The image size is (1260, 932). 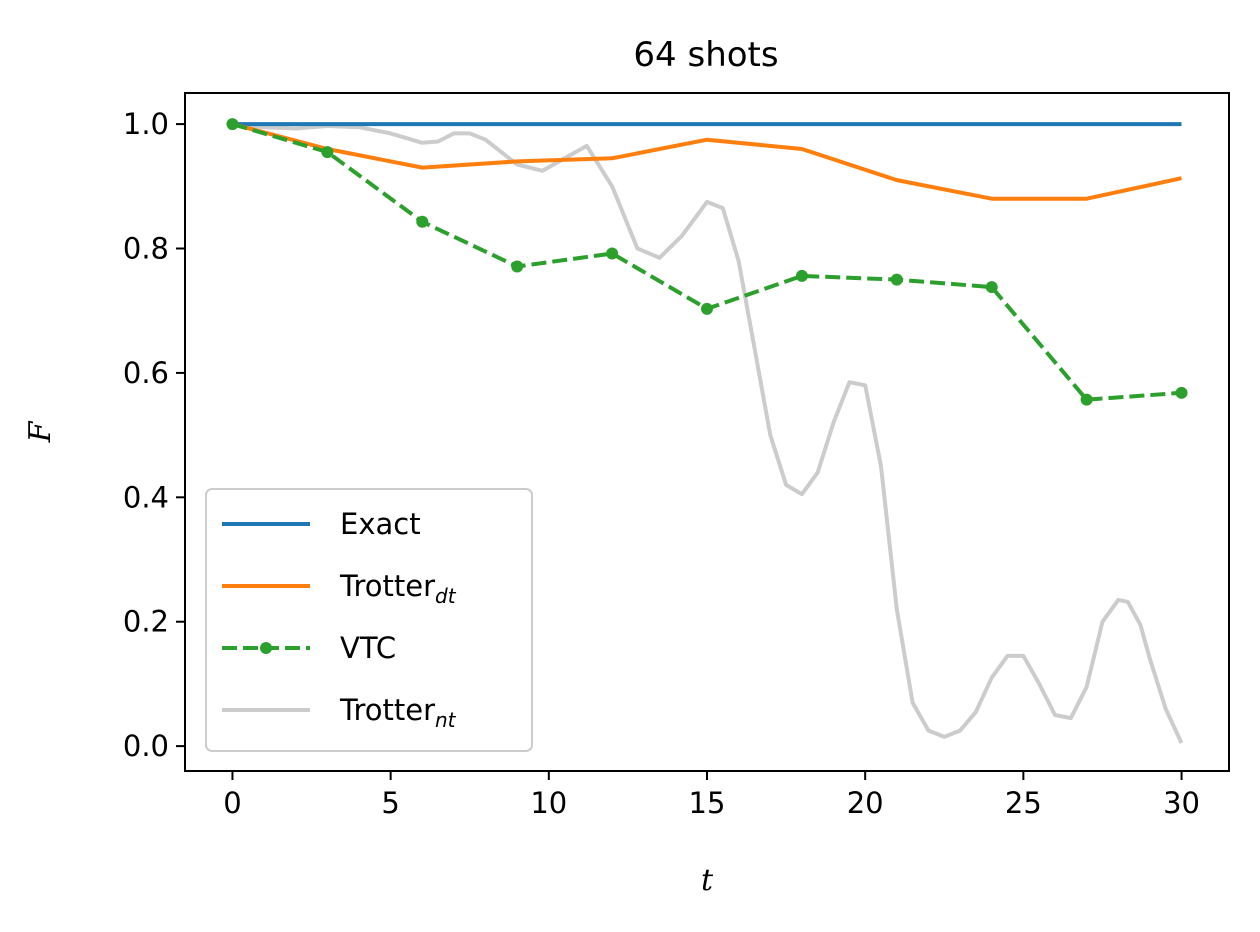 I want to click on x-tick-label: 25, so click(x=1023, y=803).